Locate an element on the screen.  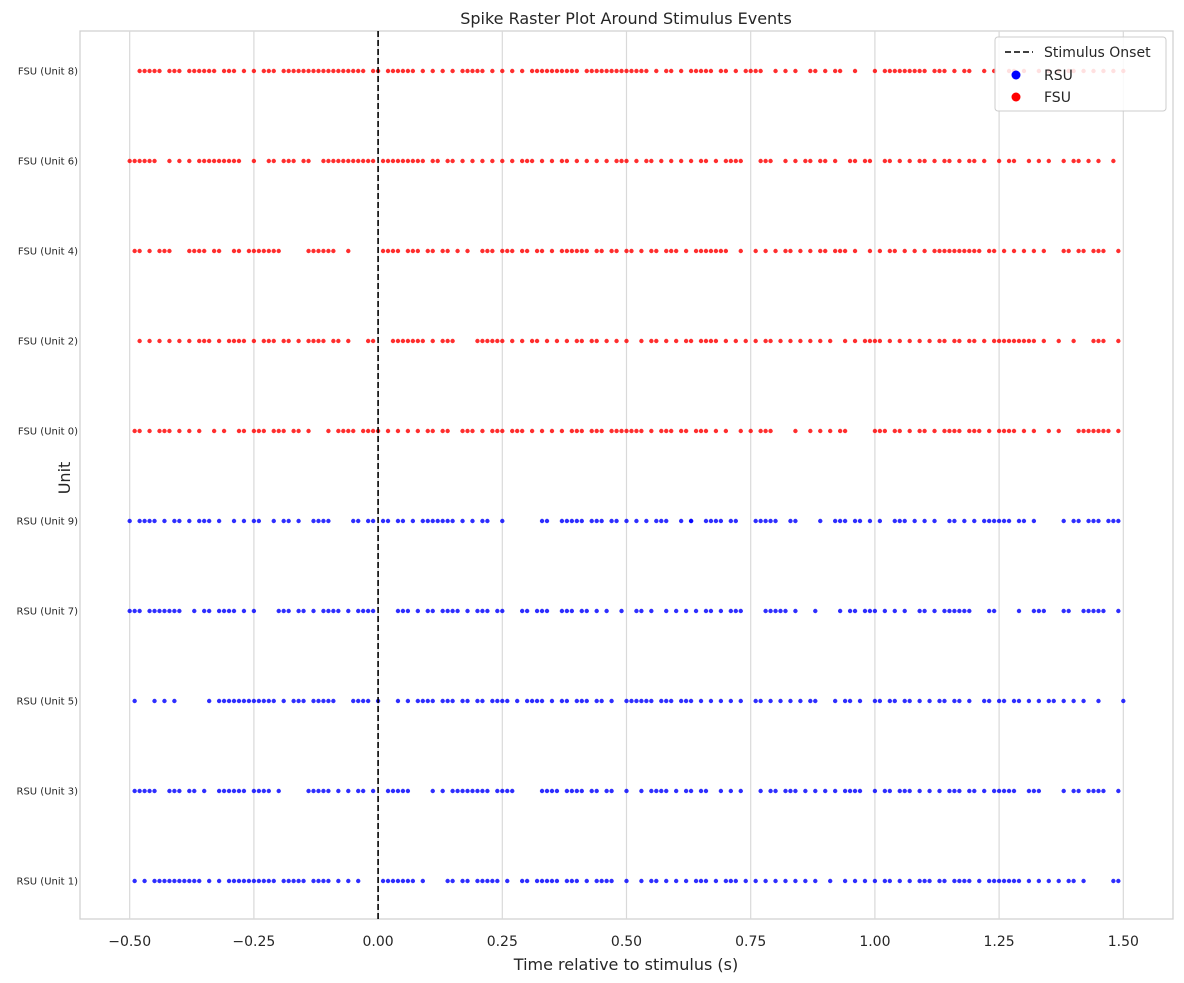
x-tick-label: 0.75 is located at coordinates (750, 942).